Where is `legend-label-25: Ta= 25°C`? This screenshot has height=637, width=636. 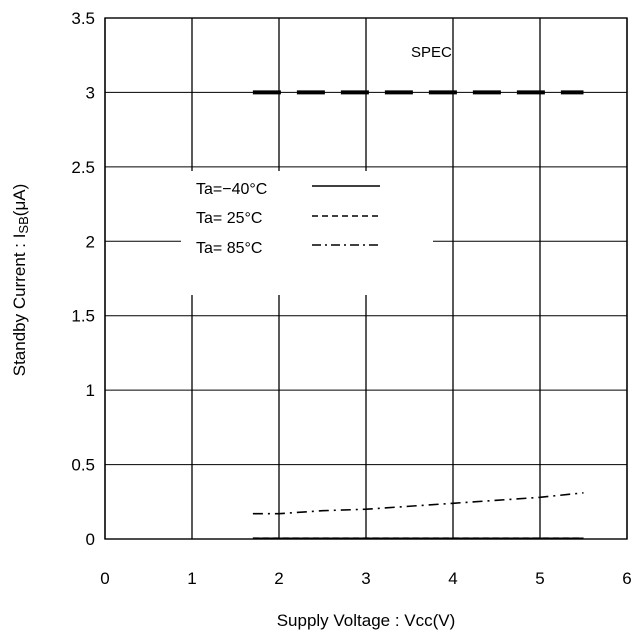
legend-label-25: Ta= 25°C is located at coordinates (229, 218).